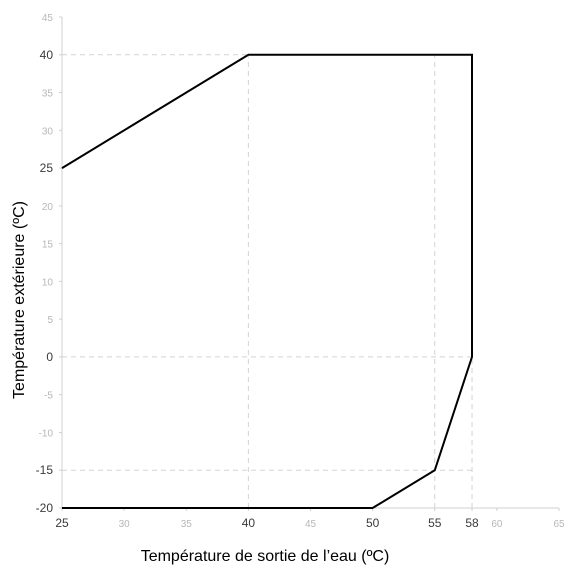  Describe the element at coordinates (45, 470) in the screenshot. I see `y-tick-label: -15` at that location.